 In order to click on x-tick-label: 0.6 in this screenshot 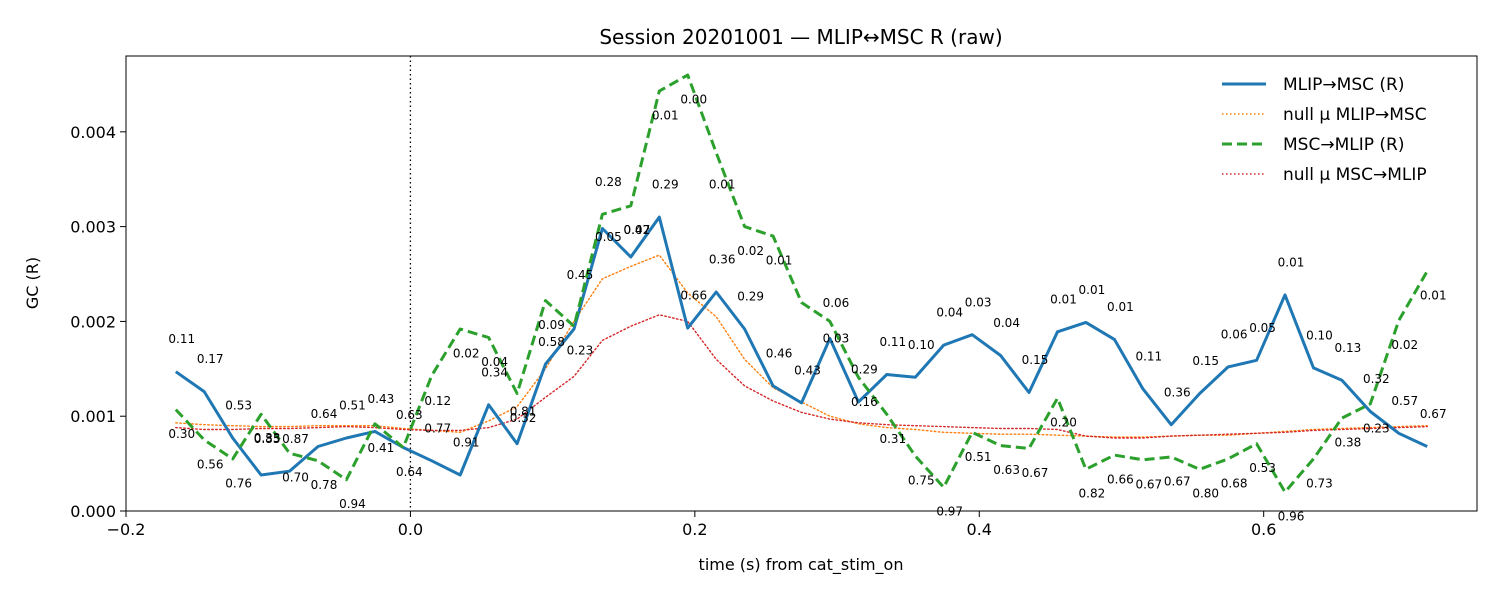, I will do `click(1263, 529)`.